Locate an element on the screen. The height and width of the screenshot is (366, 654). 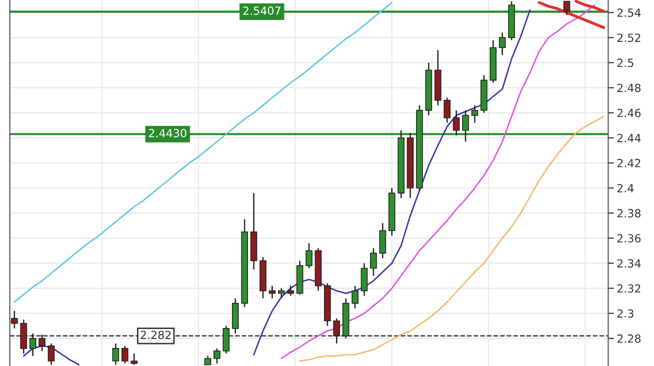
ref-line-label: 2.5407 is located at coordinates (261, 10).